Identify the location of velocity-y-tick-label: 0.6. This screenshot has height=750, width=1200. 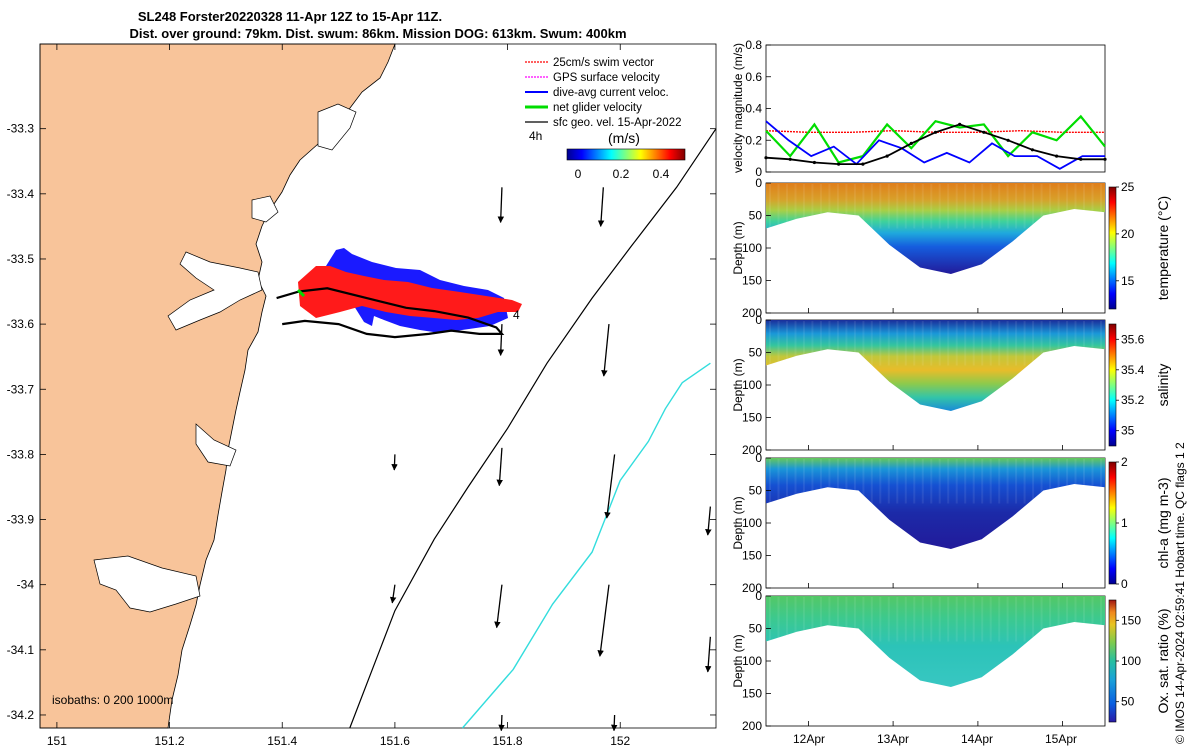
(753, 77).